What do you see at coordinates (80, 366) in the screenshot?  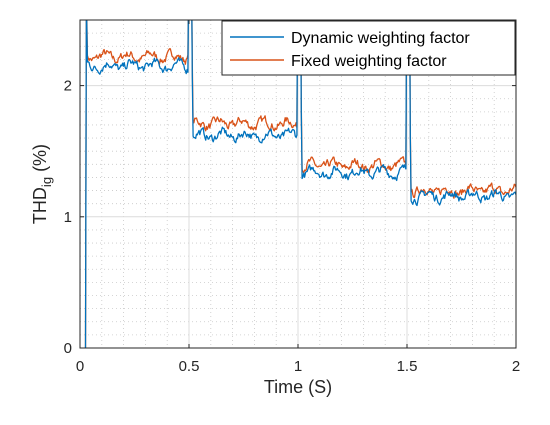 I see `x-tick-label: 0` at bounding box center [80, 366].